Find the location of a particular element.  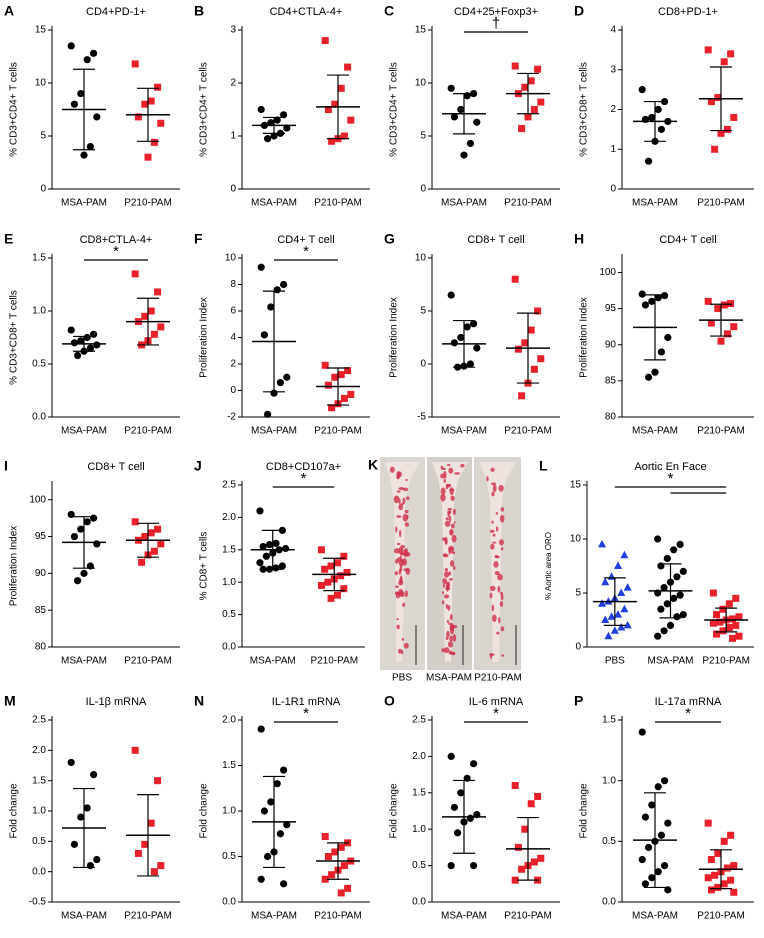

y-tick-label: 10 is located at coordinates (421, 83).